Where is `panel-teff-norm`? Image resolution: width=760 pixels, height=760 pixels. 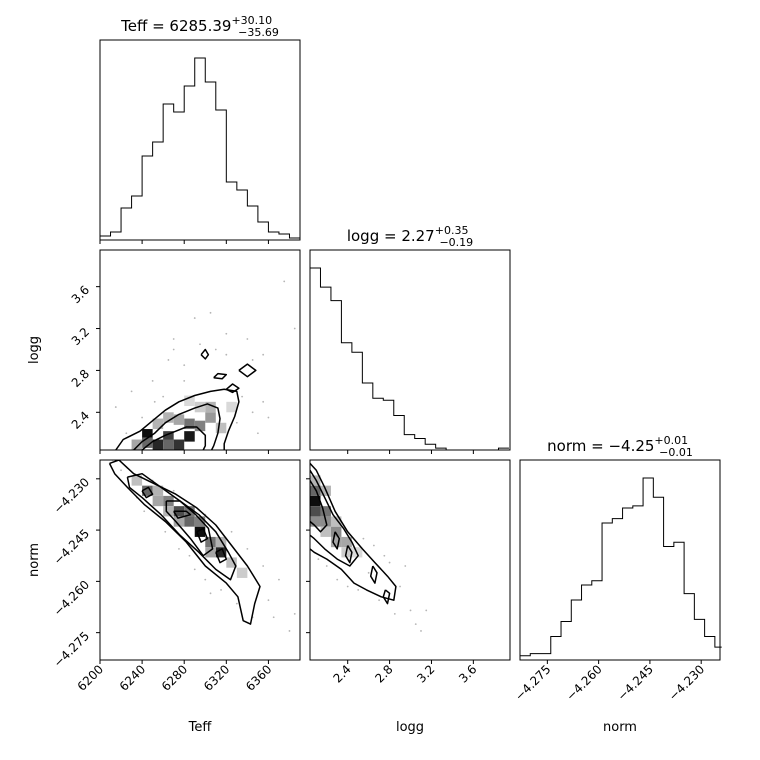
panel-teff-norm is located at coordinates (200, 560).